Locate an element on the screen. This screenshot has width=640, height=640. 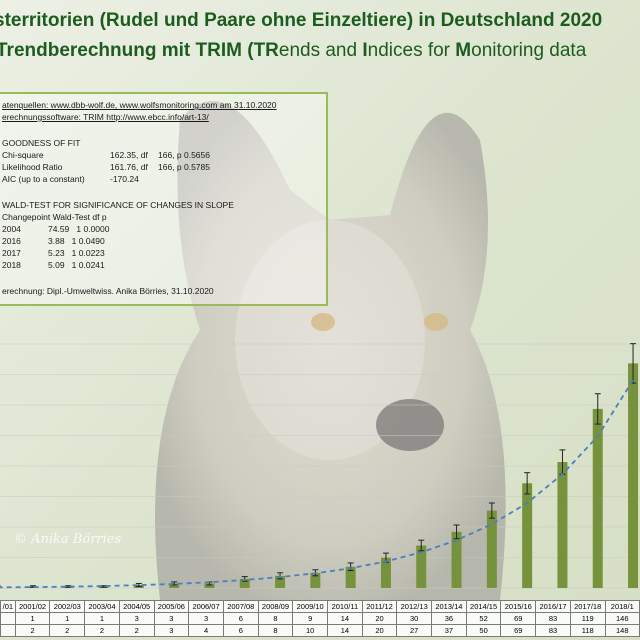
column-label: 2008/09 is located at coordinates (275, 606).